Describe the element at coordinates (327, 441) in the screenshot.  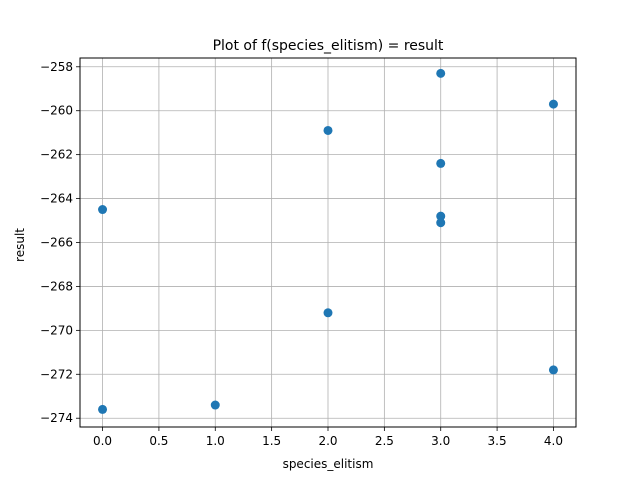
I see `x-tick-label: 2.0` at that location.